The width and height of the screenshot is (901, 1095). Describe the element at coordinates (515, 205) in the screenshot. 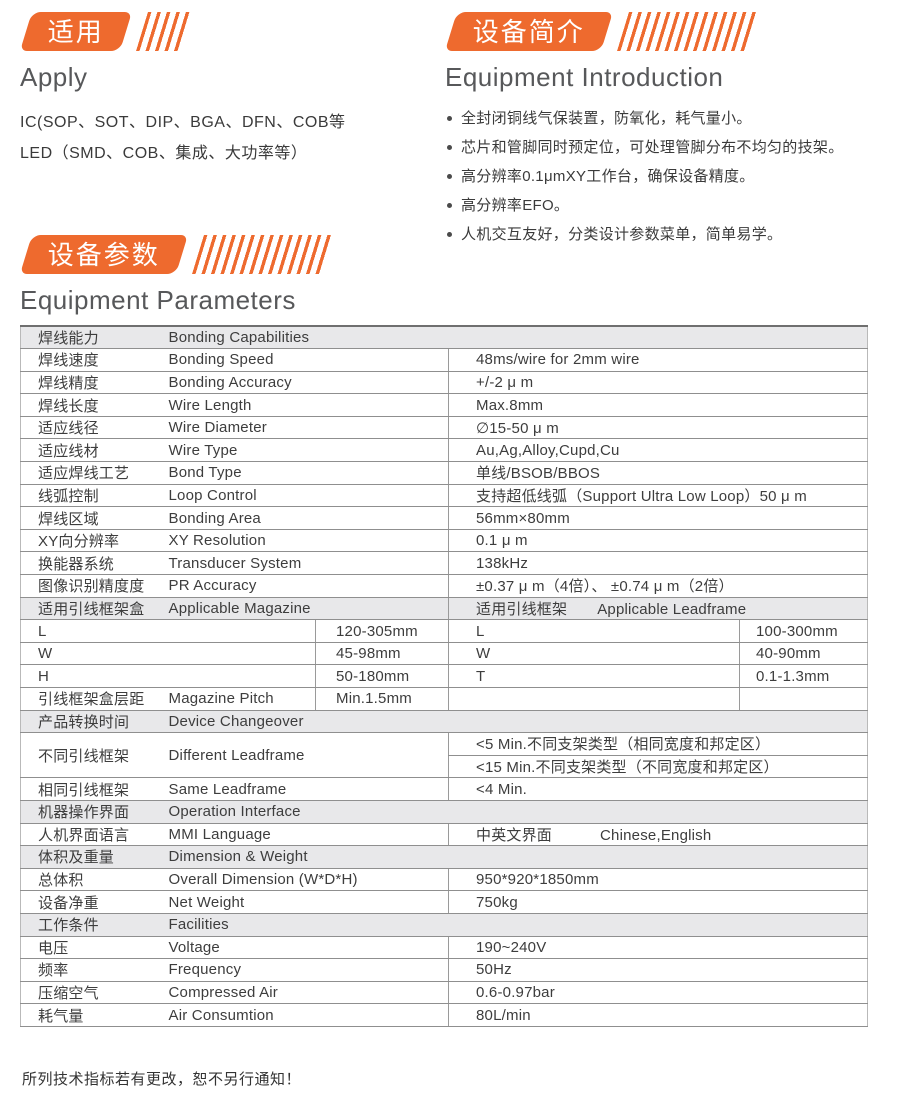

I see `bullet-text: 高分辨率EFO。` at that location.